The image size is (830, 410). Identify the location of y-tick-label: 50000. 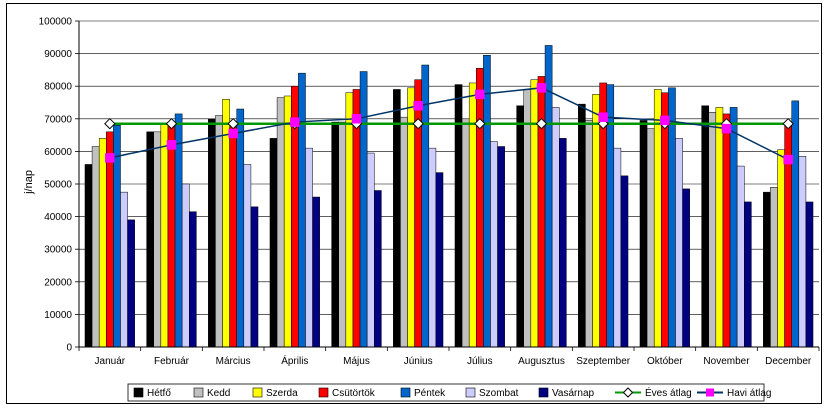
(58, 185).